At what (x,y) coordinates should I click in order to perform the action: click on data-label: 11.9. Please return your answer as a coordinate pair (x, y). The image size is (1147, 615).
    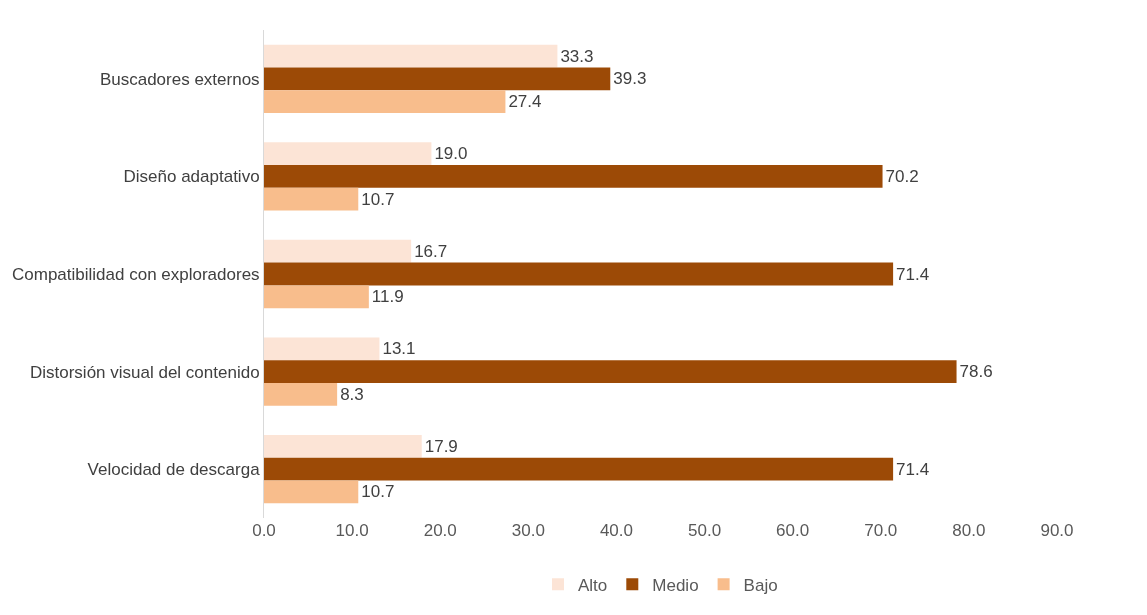
    Looking at the image, I should click on (387, 297).